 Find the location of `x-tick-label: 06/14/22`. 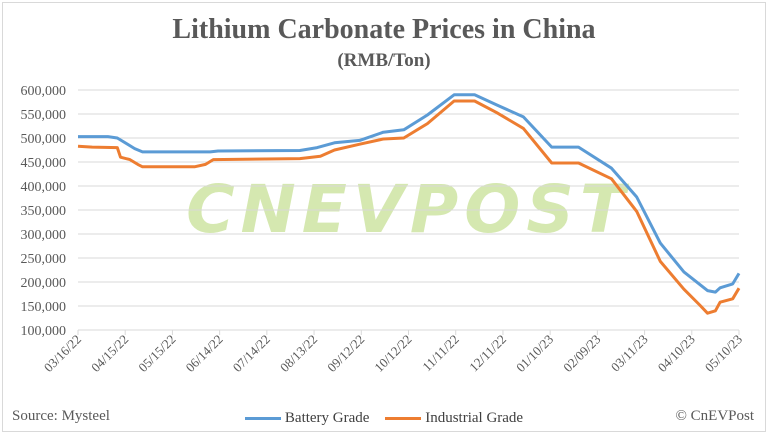

x-tick-label: 06/14/22 is located at coordinates (203, 353).